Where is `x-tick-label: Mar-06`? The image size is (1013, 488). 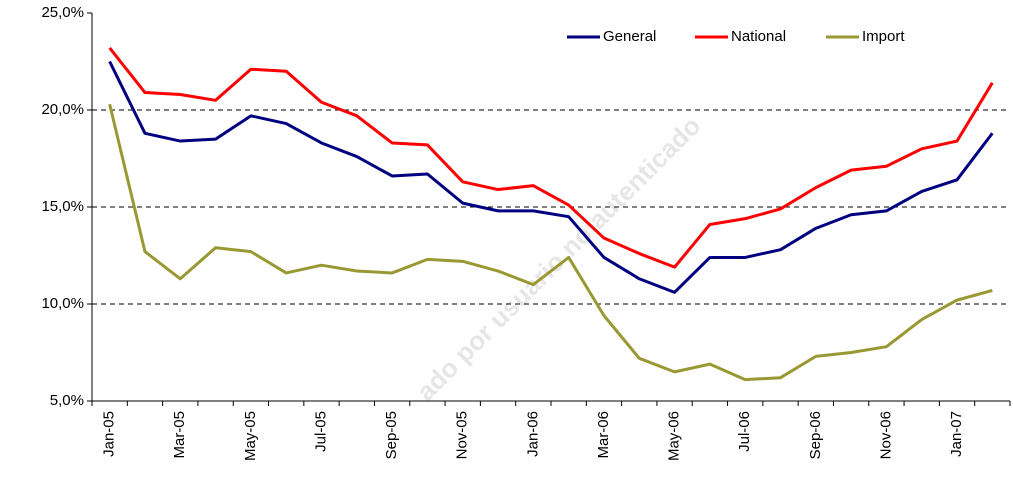
x-tick-label: Mar-06 is located at coordinates (603, 435).